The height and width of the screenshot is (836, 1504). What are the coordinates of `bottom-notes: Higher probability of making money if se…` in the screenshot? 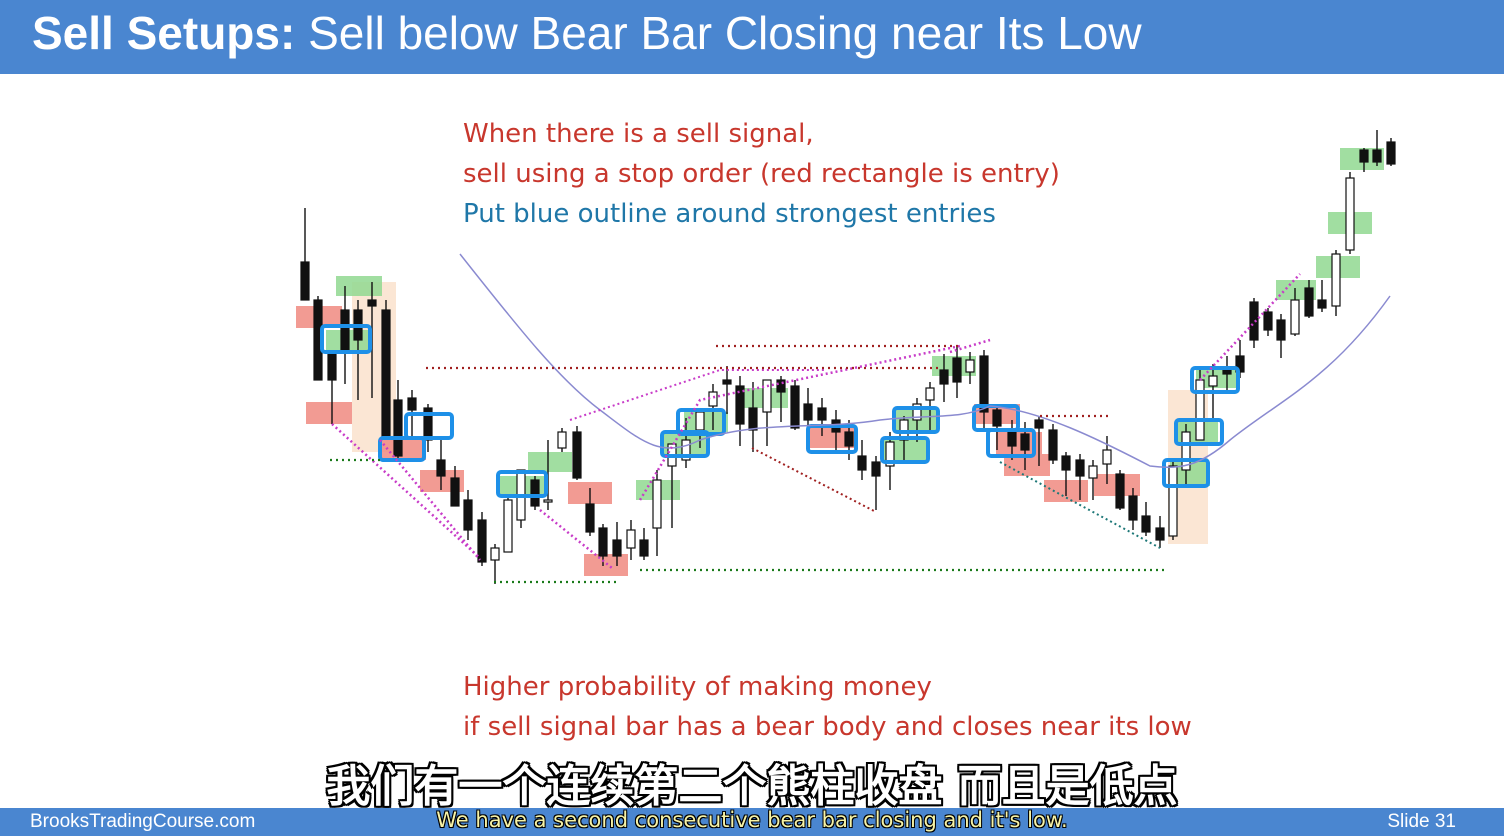 It's located at (827, 707).